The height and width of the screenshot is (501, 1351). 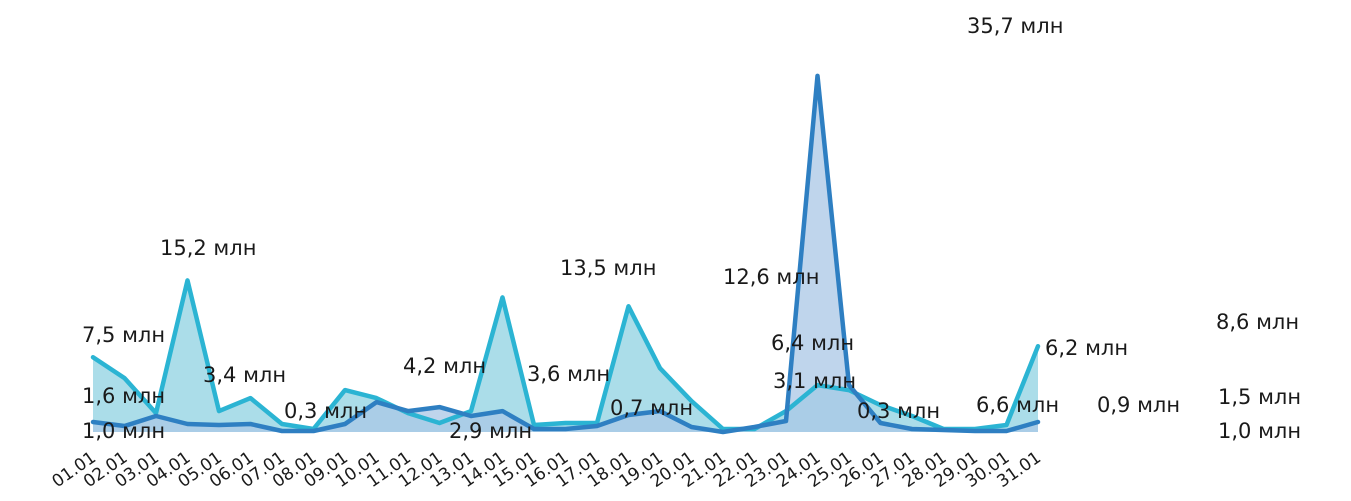 I want to click on data-label-14-01: 13,5 млн, so click(x=608, y=268).